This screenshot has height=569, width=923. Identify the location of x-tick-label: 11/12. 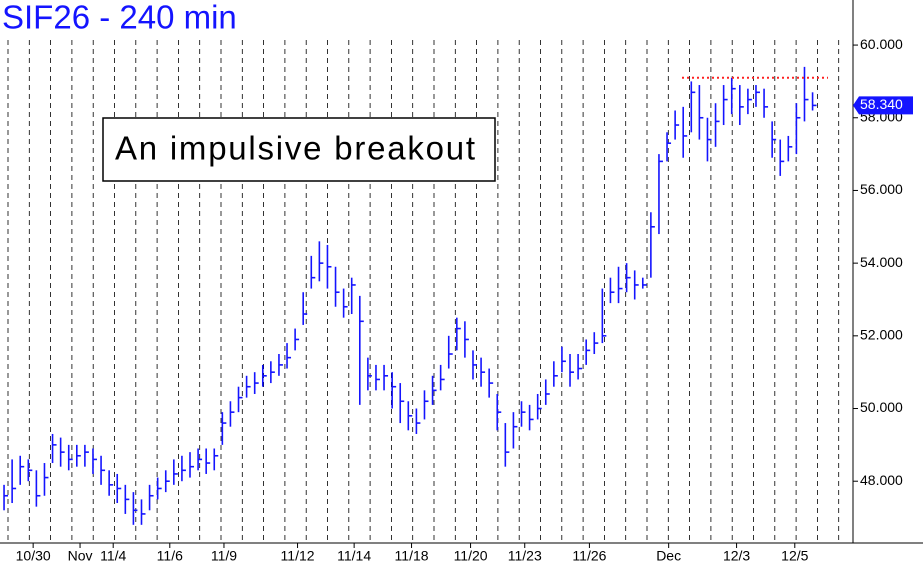
(298, 556).